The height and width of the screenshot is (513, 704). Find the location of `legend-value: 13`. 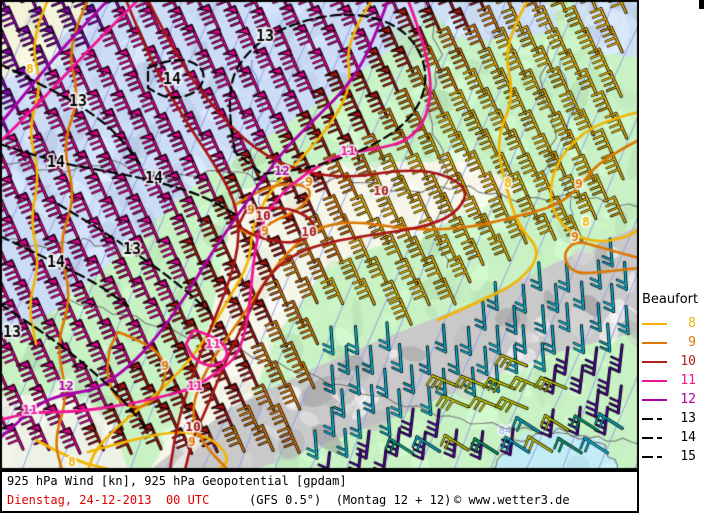

legend-value: 13 is located at coordinates (688, 418).